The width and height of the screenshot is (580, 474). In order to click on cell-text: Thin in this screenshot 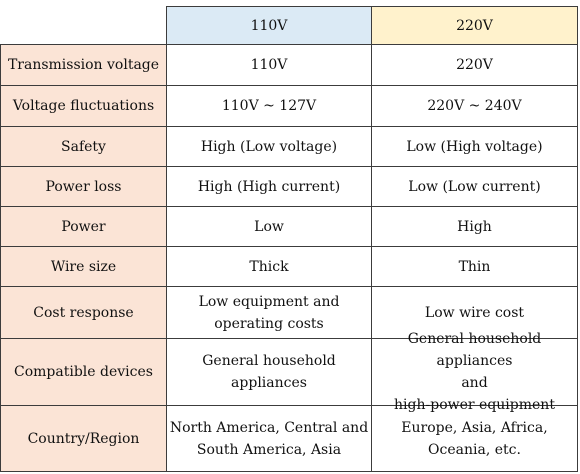, I will do `click(474, 266)`.